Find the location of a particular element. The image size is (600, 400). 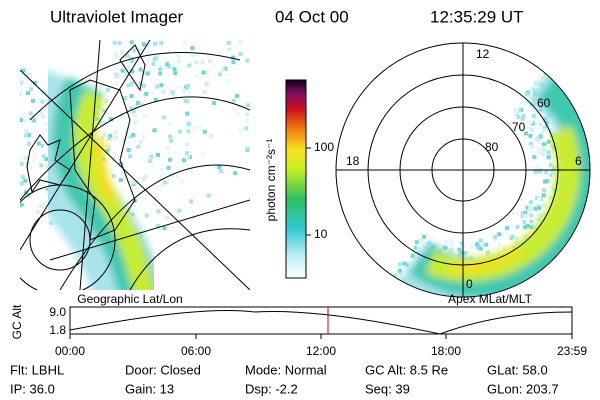

altitude-tick-label: 1.8 is located at coordinates (57, 330).